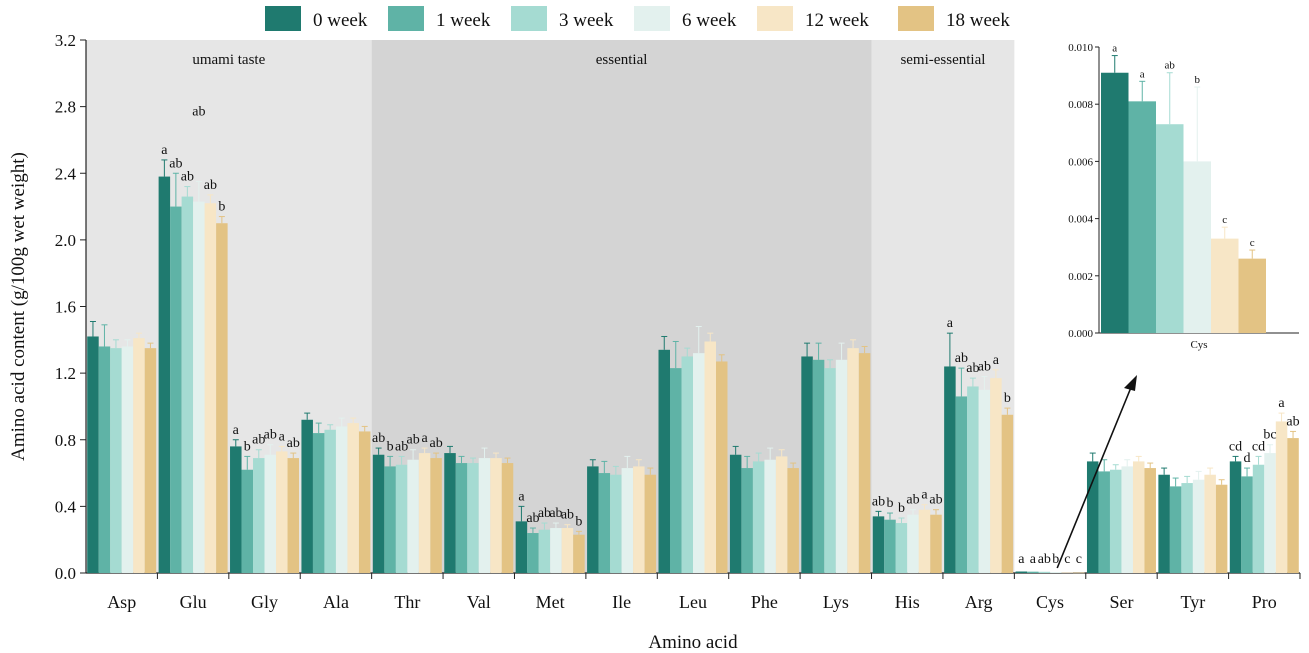  What do you see at coordinates (836, 602) in the screenshot?
I see `x-tick-label: Lys` at bounding box center [836, 602].